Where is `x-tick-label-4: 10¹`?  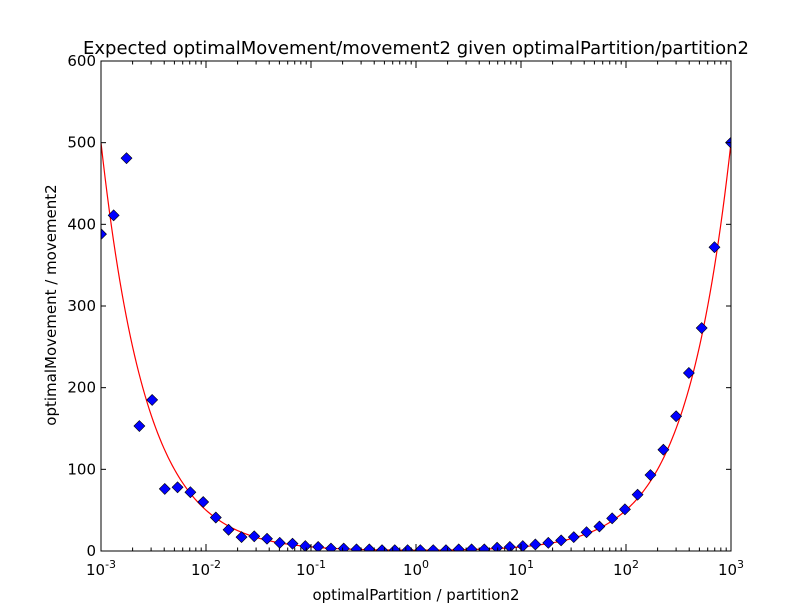
x-tick-label-4: 10¹ is located at coordinates (521, 568).